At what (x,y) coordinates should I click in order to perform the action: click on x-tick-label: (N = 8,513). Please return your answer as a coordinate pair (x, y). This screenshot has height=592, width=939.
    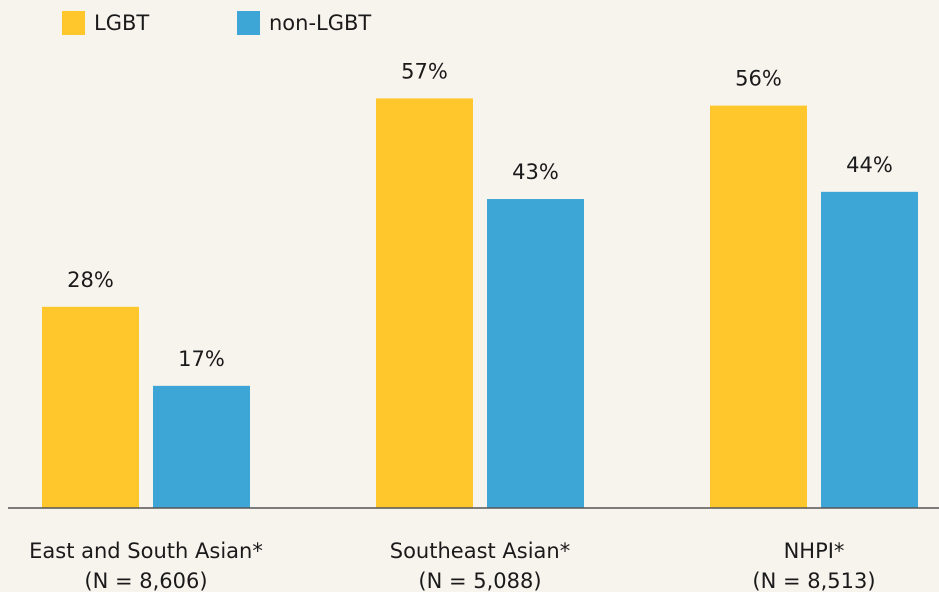
    Looking at the image, I should click on (813, 580).